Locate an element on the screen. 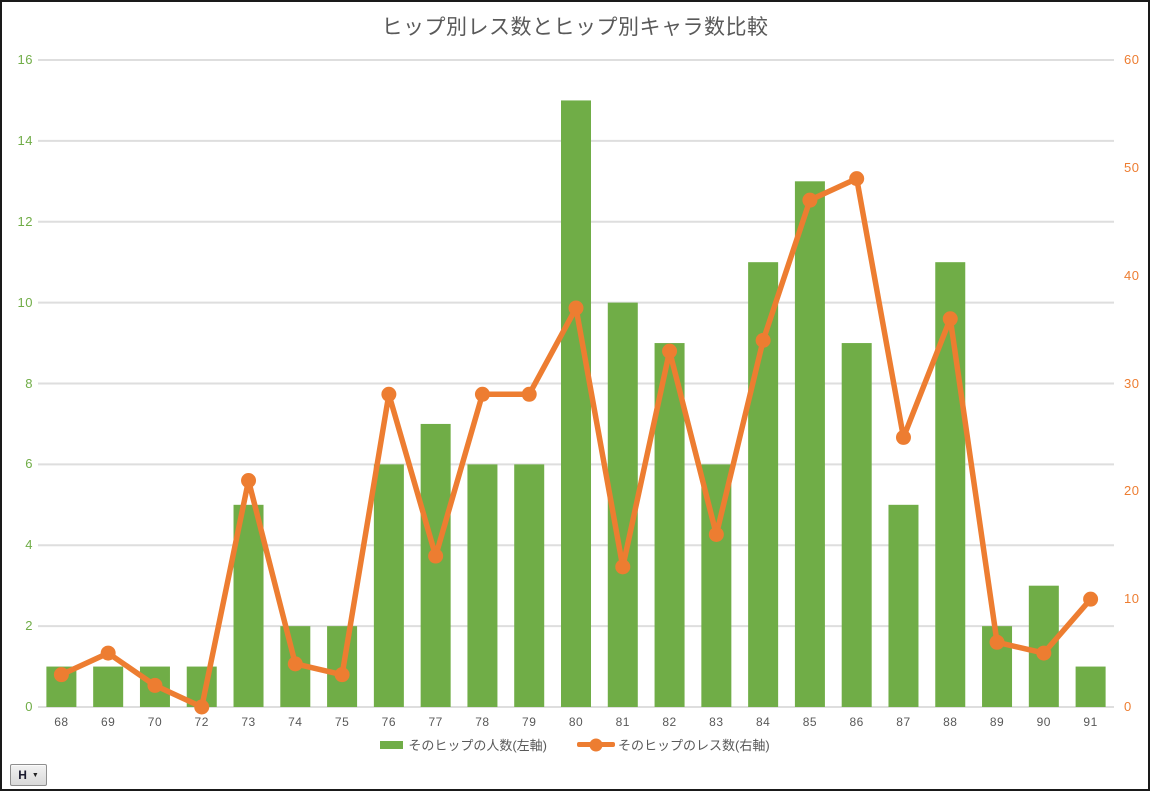  line-series-swatch-icon is located at coordinates (596, 744).